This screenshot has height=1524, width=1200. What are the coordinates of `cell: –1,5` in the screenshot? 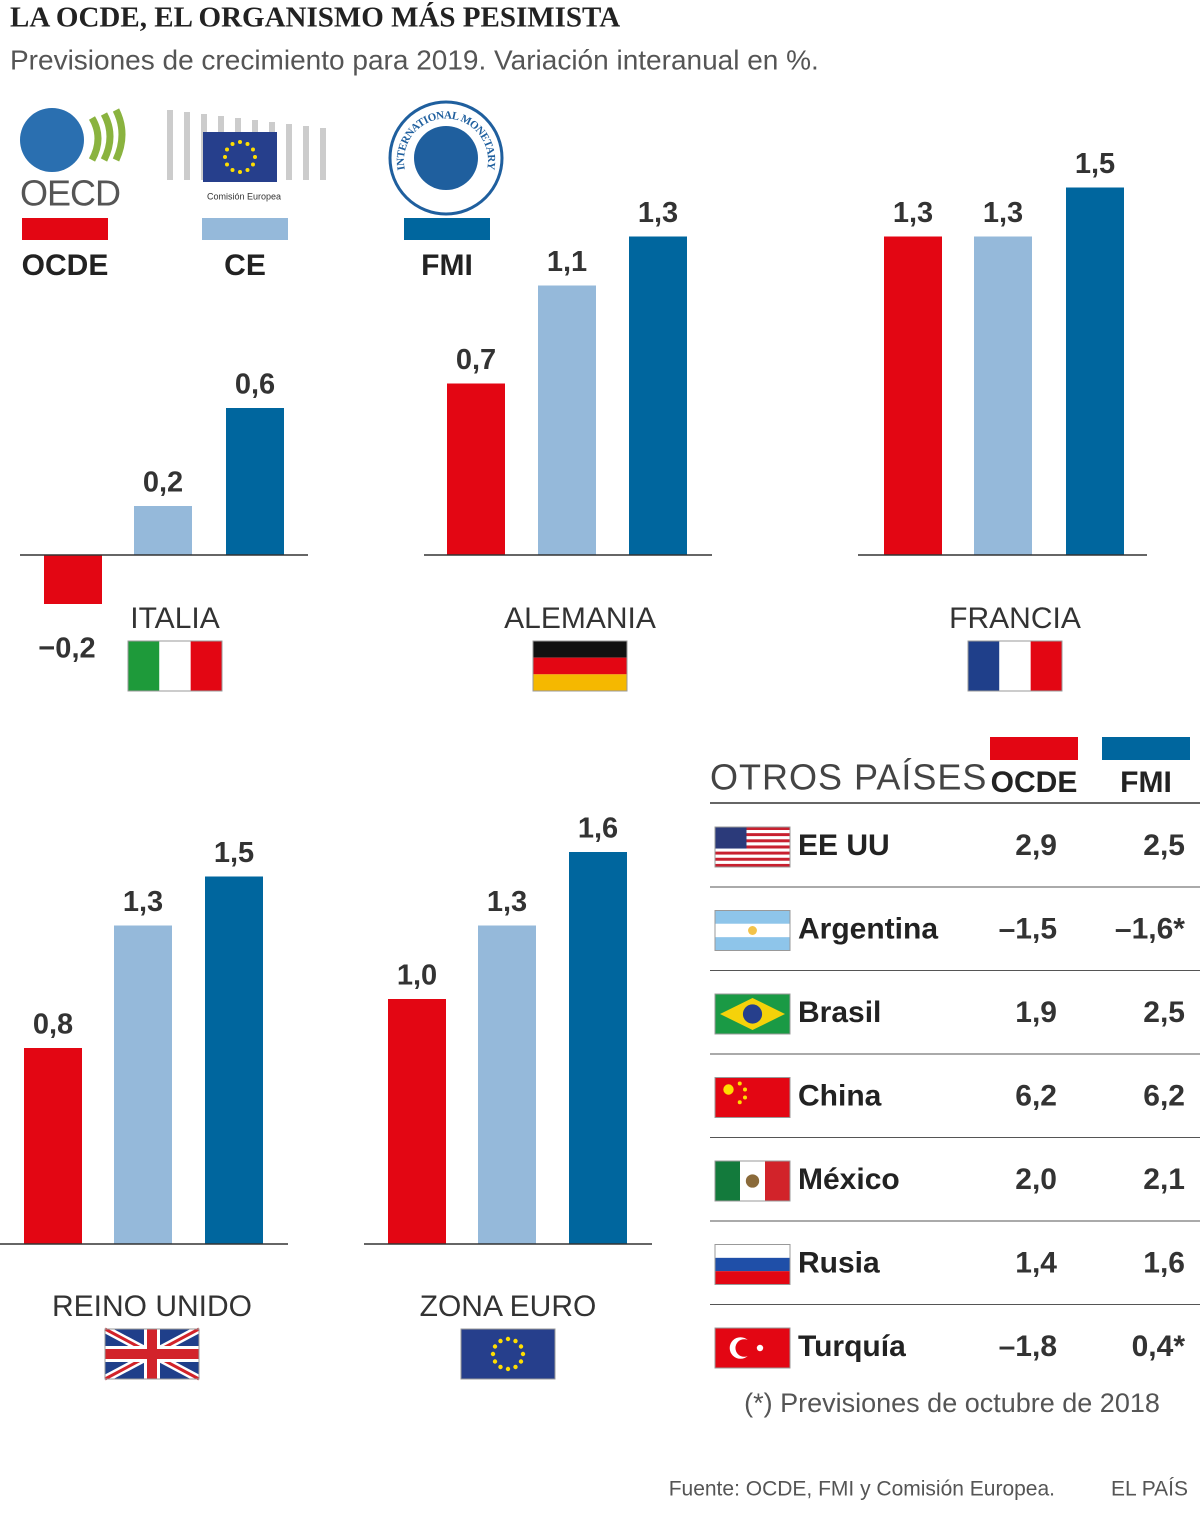 It's located at (1028, 928).